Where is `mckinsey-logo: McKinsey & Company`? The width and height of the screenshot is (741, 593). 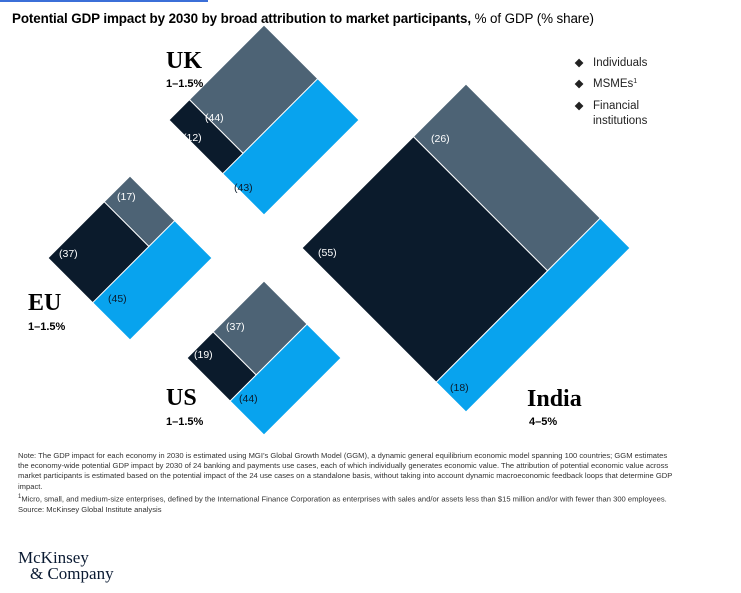 mckinsey-logo: McKinsey & Company is located at coordinates (66, 565).